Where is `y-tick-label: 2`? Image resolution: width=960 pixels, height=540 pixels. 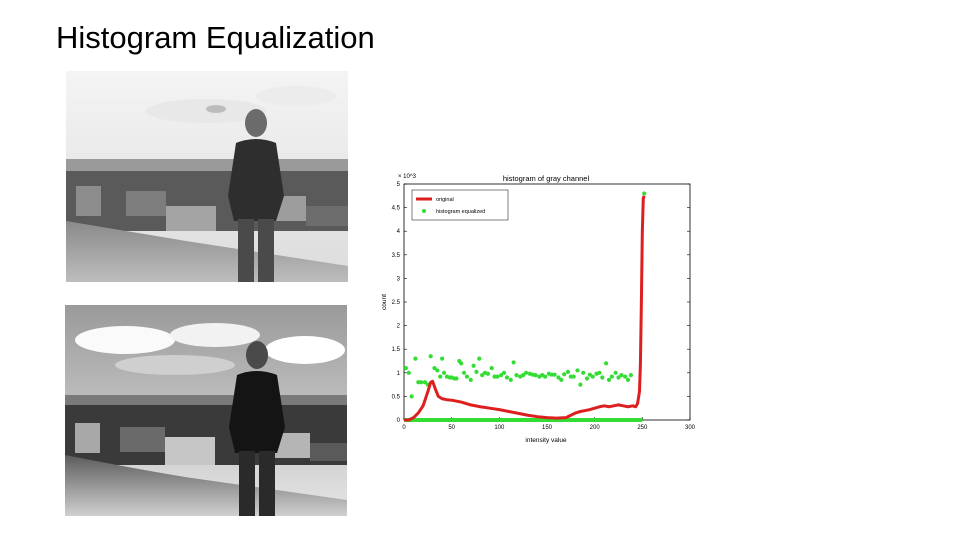 y-tick-label: 2 is located at coordinates (399, 327).